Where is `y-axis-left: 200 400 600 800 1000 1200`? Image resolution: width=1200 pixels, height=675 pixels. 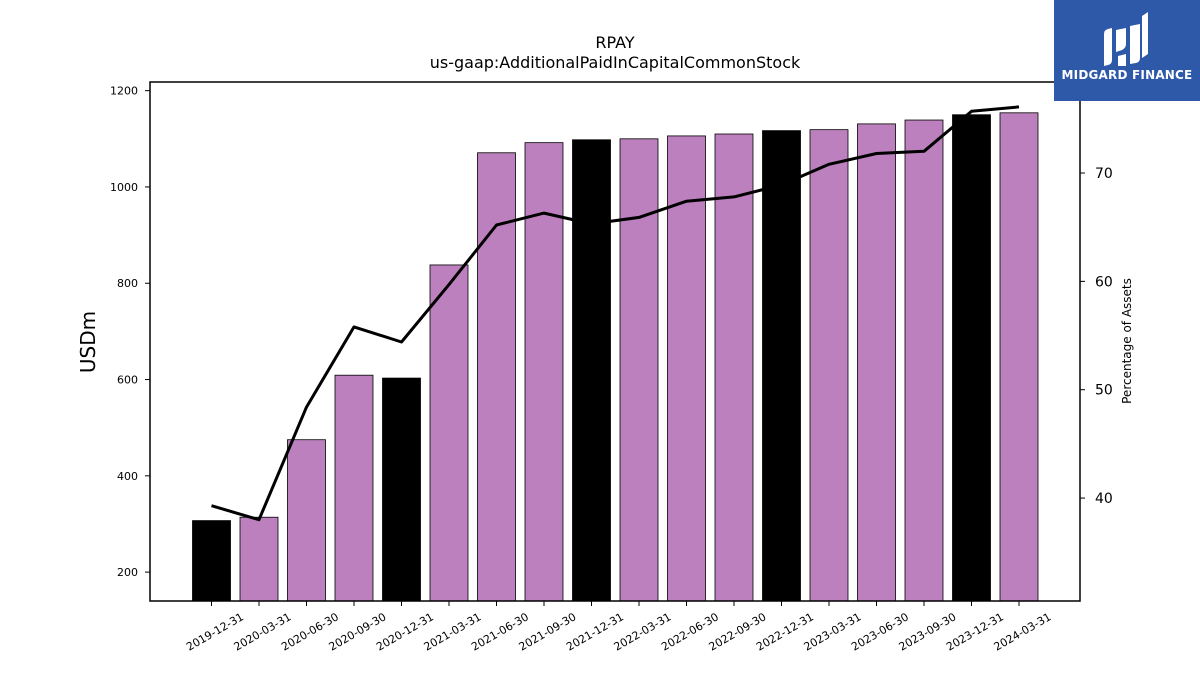 y-axis-left: 200 400 600 800 1000 1200 is located at coordinates (130, 332).